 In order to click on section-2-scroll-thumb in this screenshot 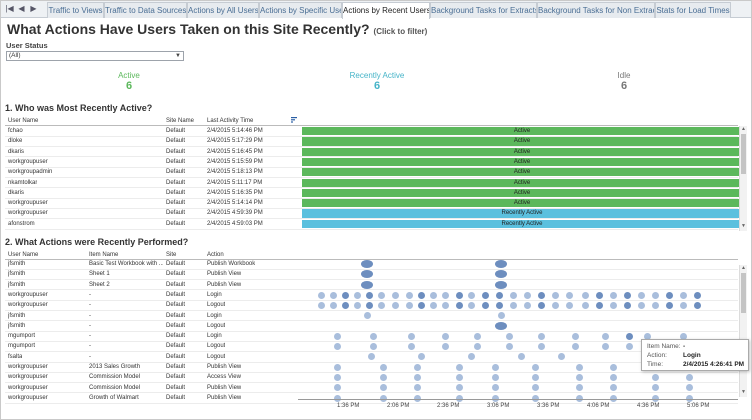, I will do `click(743, 293)`.